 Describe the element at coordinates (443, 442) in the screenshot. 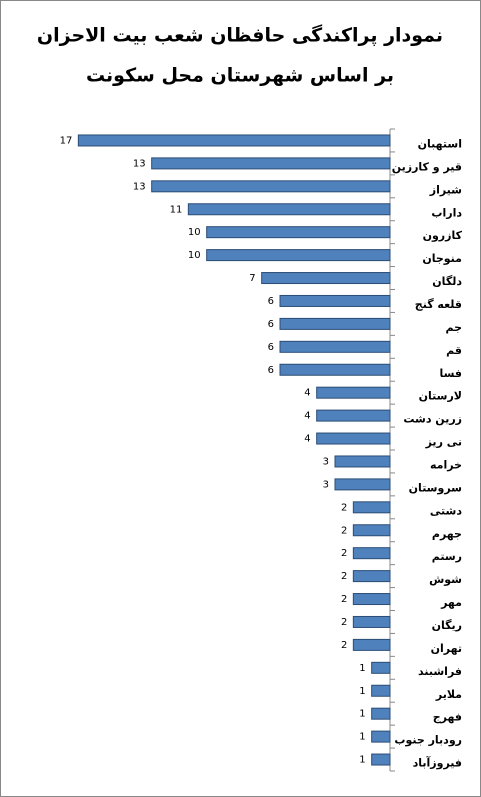

I see `category-label: نی ریز` at that location.